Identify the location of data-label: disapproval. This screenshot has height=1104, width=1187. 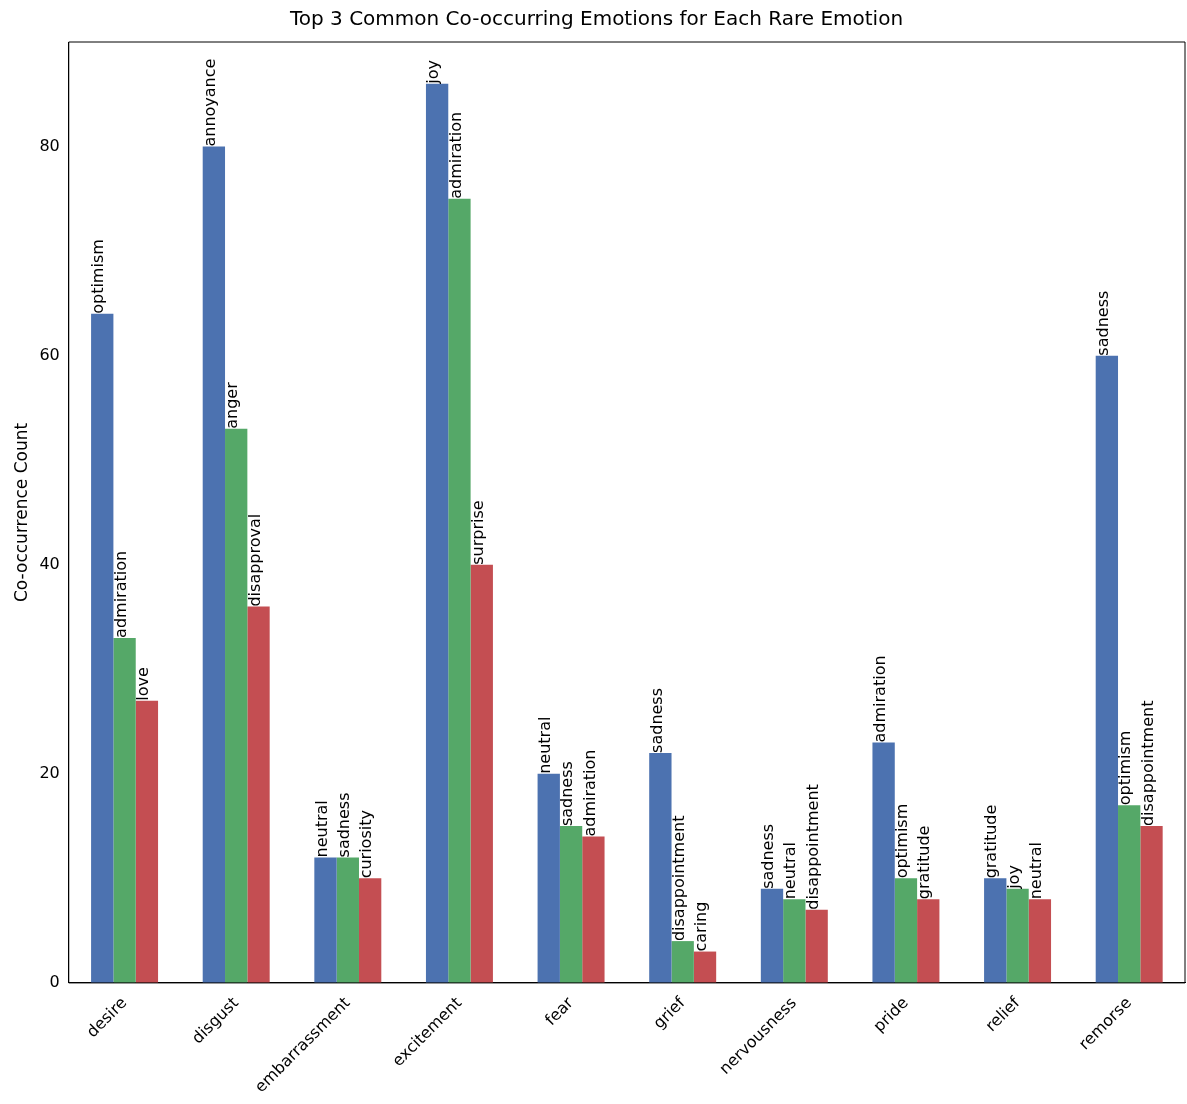
(254, 560).